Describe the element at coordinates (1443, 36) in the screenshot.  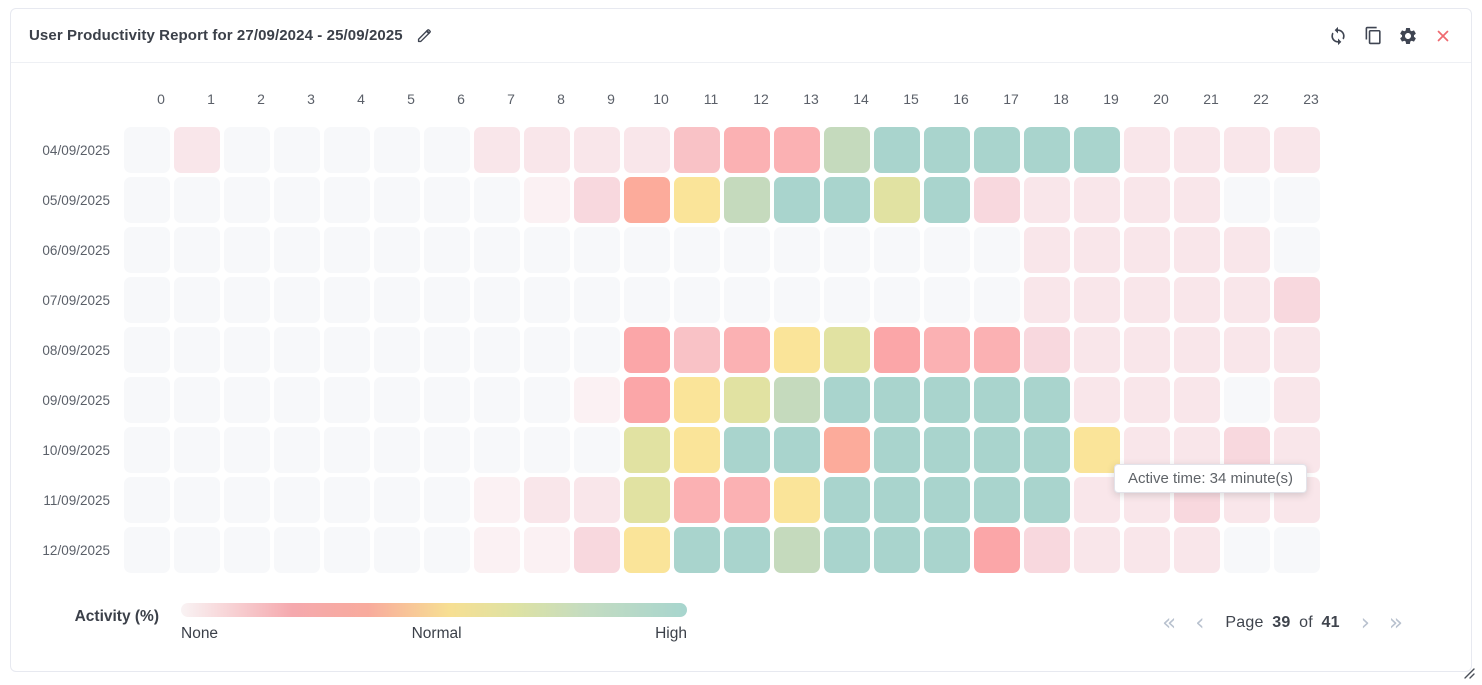
I see `close-button` at that location.